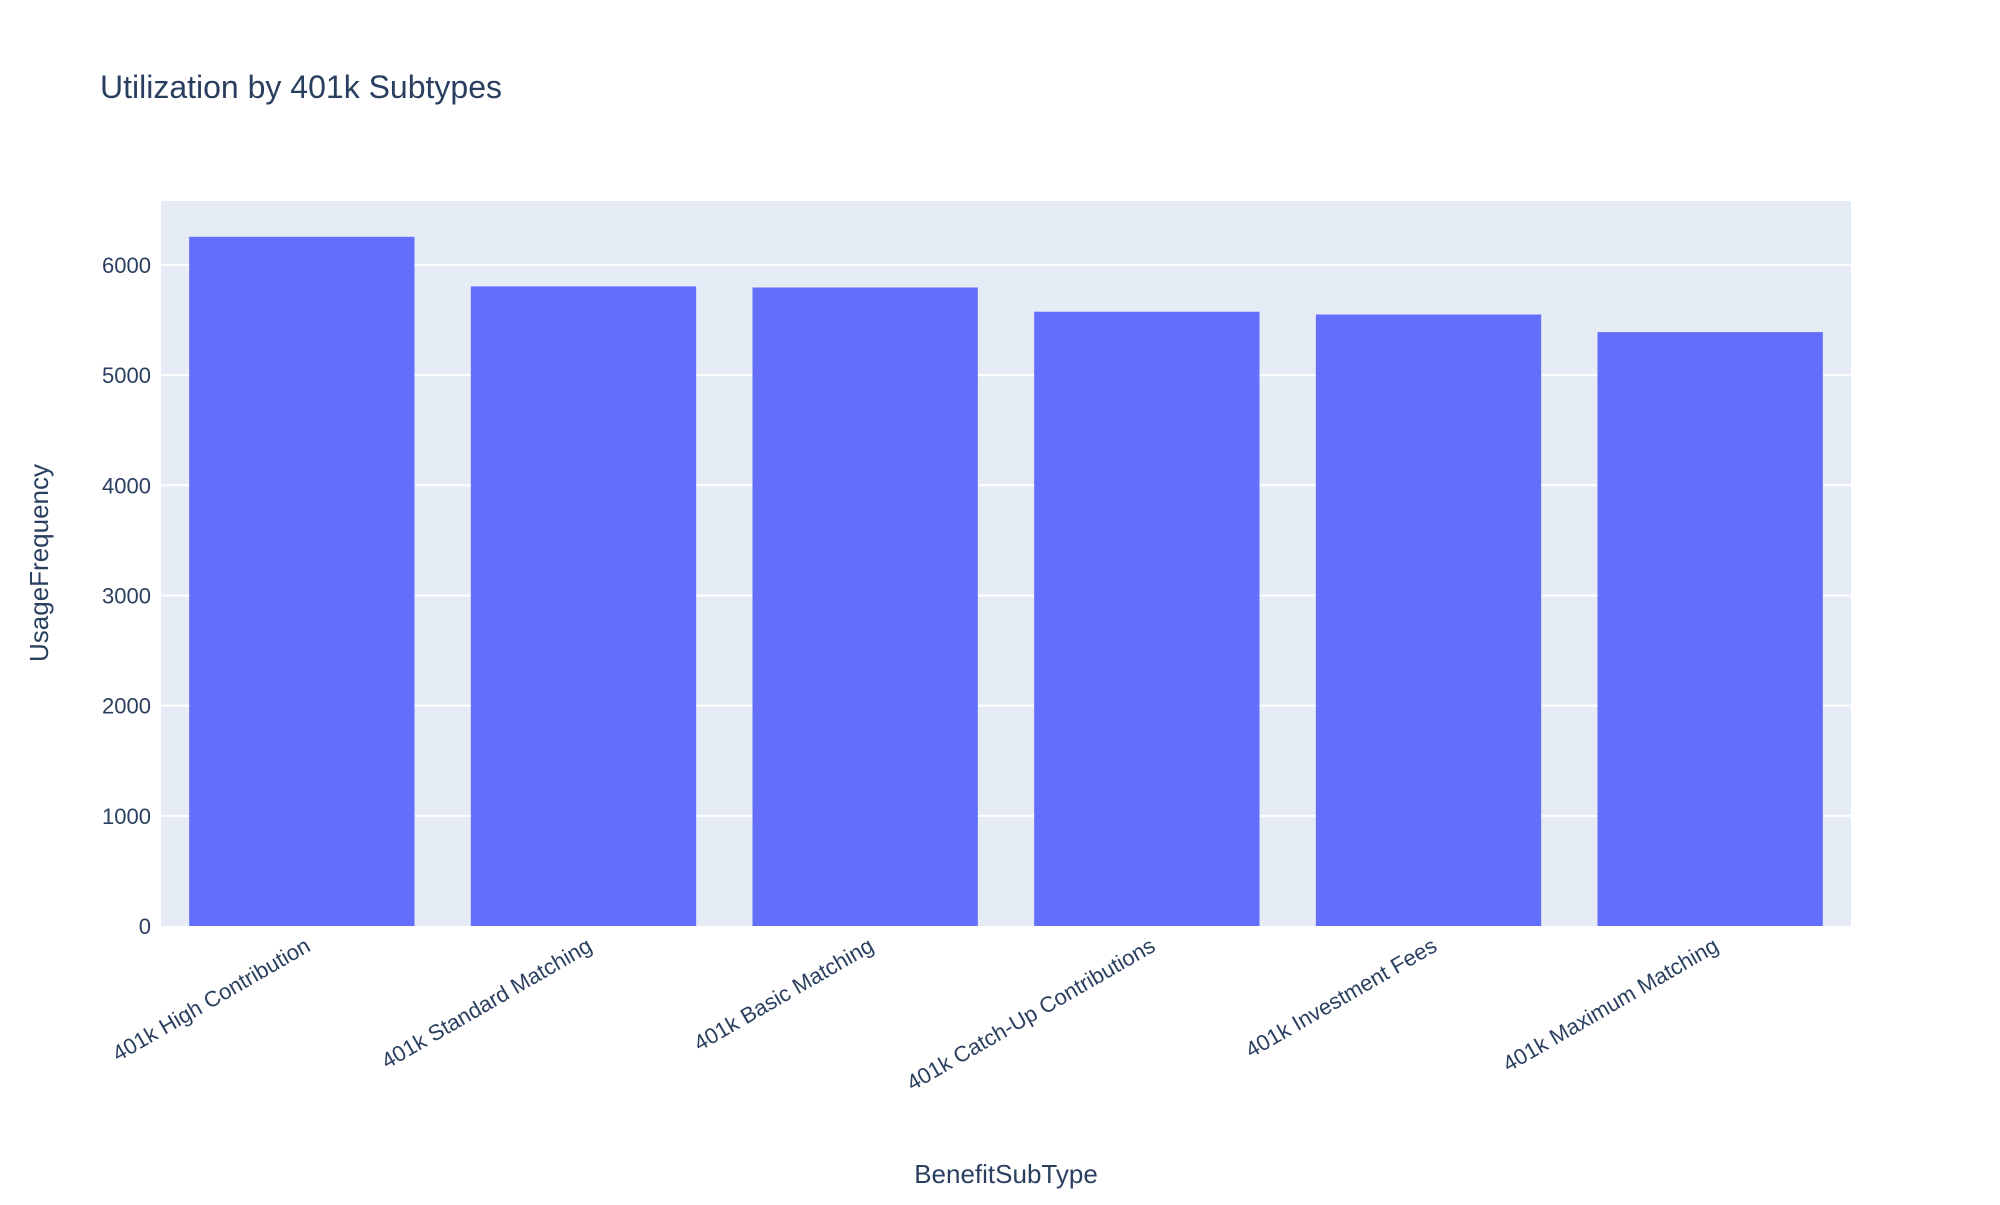 The image size is (2000, 1205). I want to click on y-tick-label: 2000, so click(126, 706).